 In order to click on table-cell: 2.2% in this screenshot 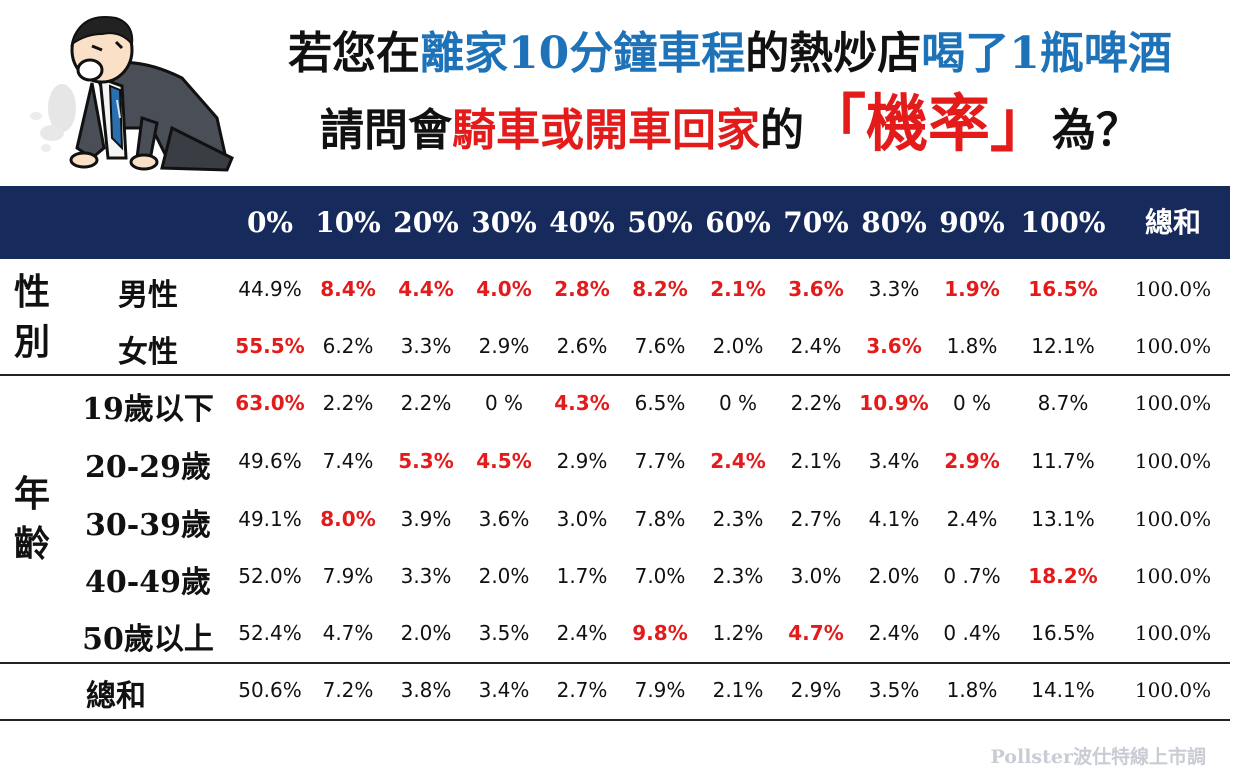, I will do `click(348, 403)`.